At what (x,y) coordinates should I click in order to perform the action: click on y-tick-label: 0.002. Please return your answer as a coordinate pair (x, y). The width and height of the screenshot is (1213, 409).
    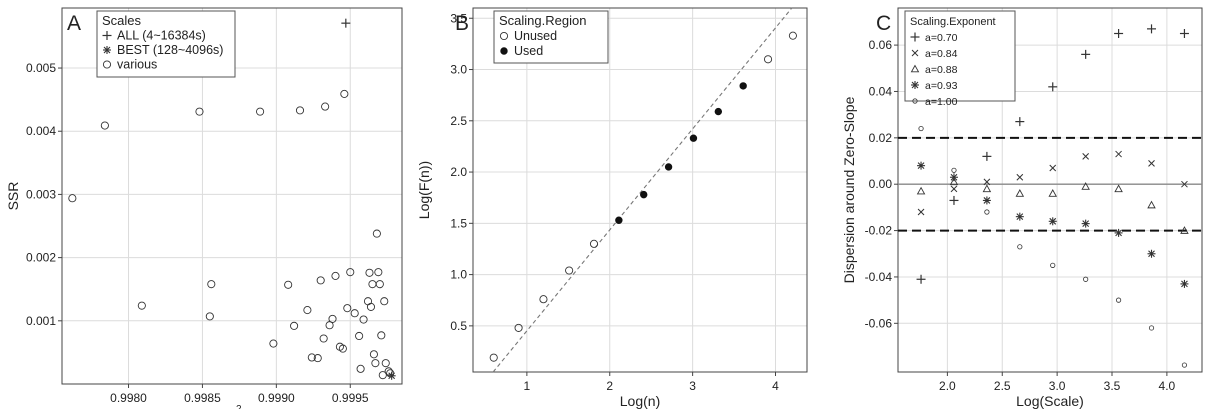
    Looking at the image, I should click on (41, 258).